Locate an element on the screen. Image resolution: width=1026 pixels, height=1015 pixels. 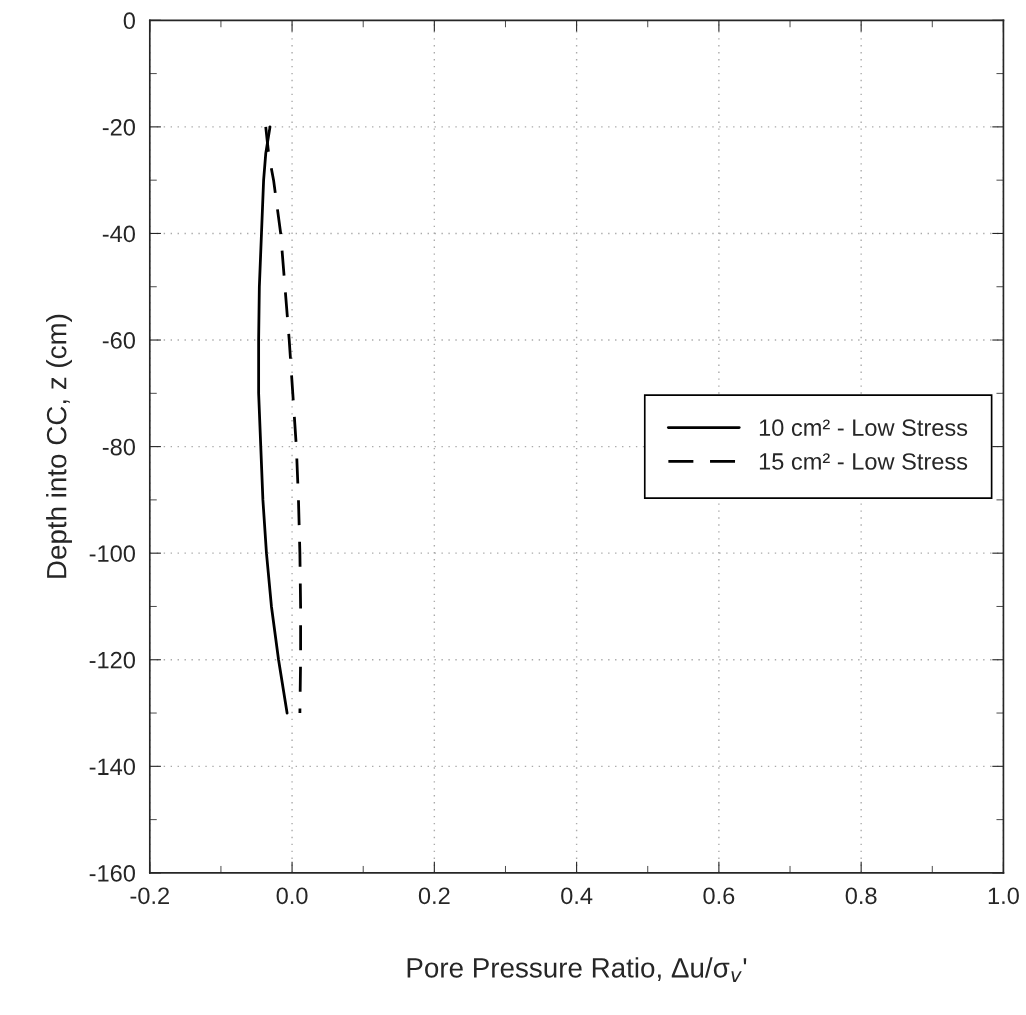
y-tick-label: -100 is located at coordinates (112, 553).